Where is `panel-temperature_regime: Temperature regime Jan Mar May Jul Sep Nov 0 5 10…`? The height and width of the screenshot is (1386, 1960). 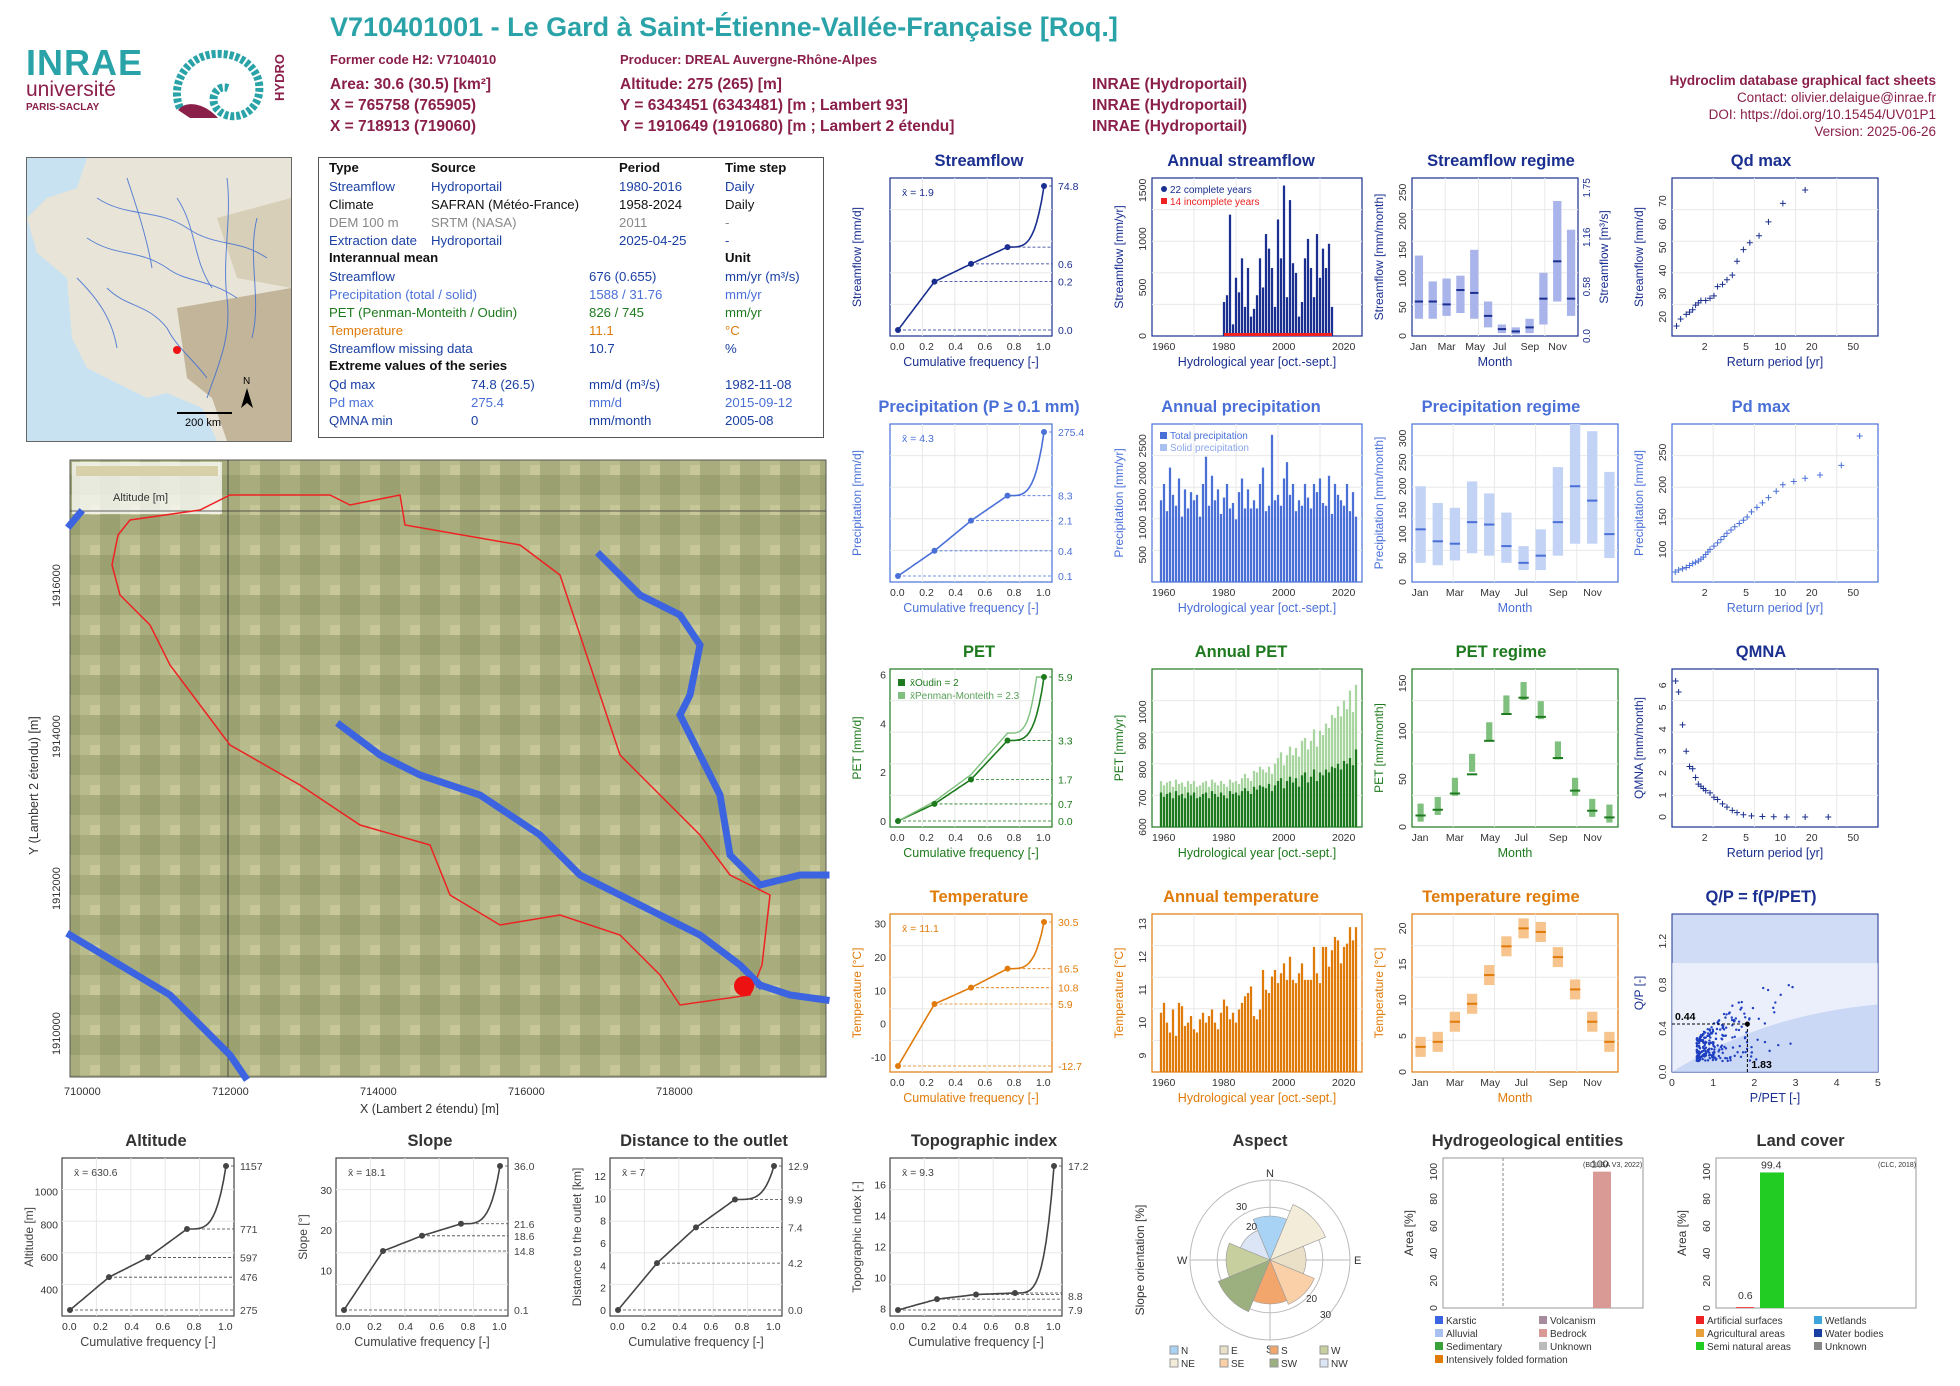
panel-temperature_regime: Temperature regime Jan Mar May Jul Sep Nov 0 5 10… is located at coordinates (1501, 1010).